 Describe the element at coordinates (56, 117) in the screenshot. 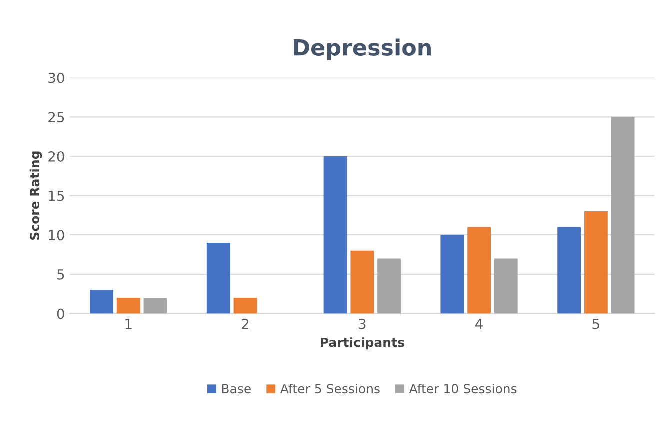

I see `y-tick-label: 25` at that location.